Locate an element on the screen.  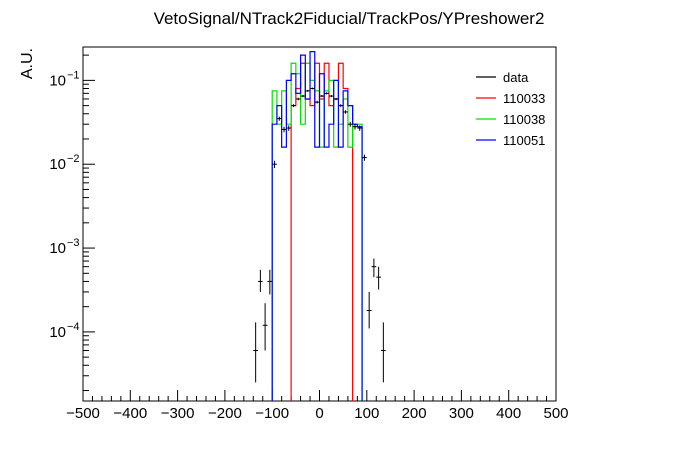
y-tick-exponent: −3 is located at coordinates (73, 243).